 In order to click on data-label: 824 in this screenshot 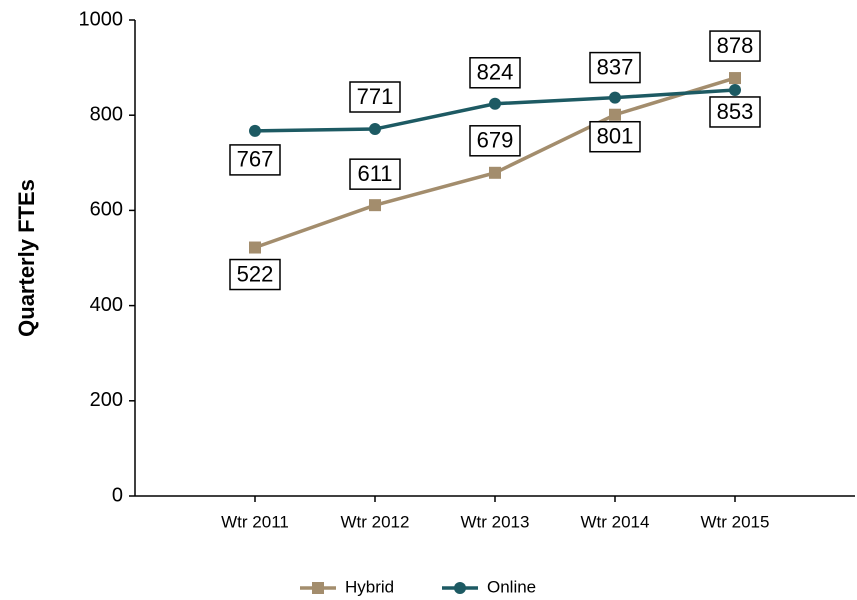, I will do `click(495, 72)`.